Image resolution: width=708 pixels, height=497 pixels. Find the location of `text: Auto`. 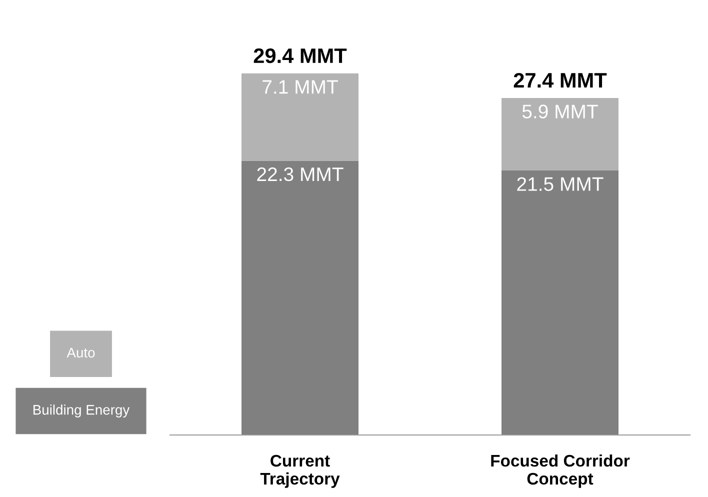

text: Auto is located at coordinates (80, 353).